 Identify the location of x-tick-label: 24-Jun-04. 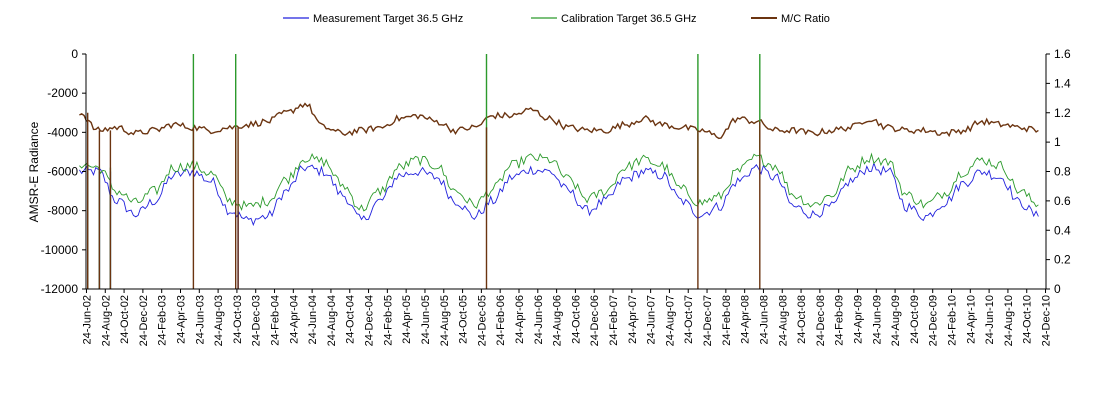
(313, 320).